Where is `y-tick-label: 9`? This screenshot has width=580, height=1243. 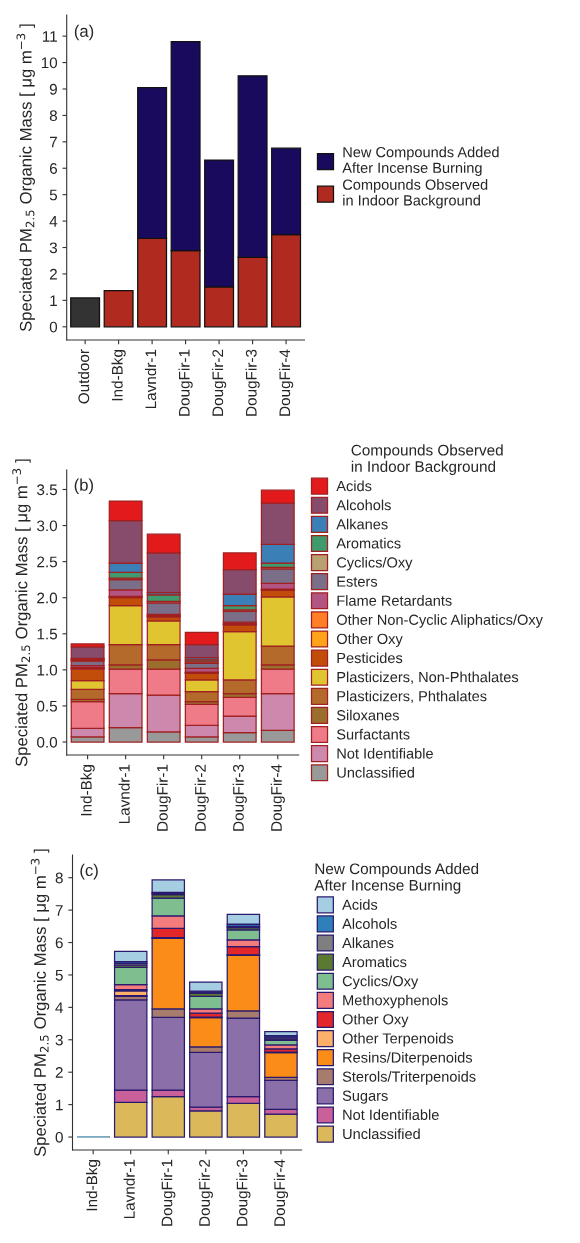
y-tick-label: 9 is located at coordinates (53, 89).